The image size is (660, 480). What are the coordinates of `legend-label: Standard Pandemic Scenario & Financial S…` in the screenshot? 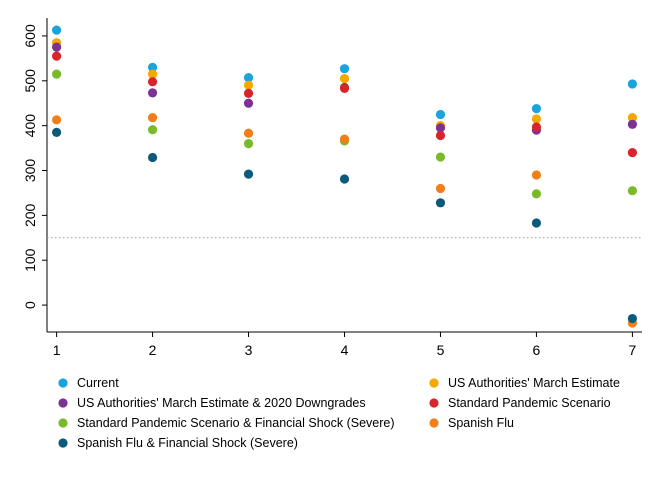 It's located at (236, 423).